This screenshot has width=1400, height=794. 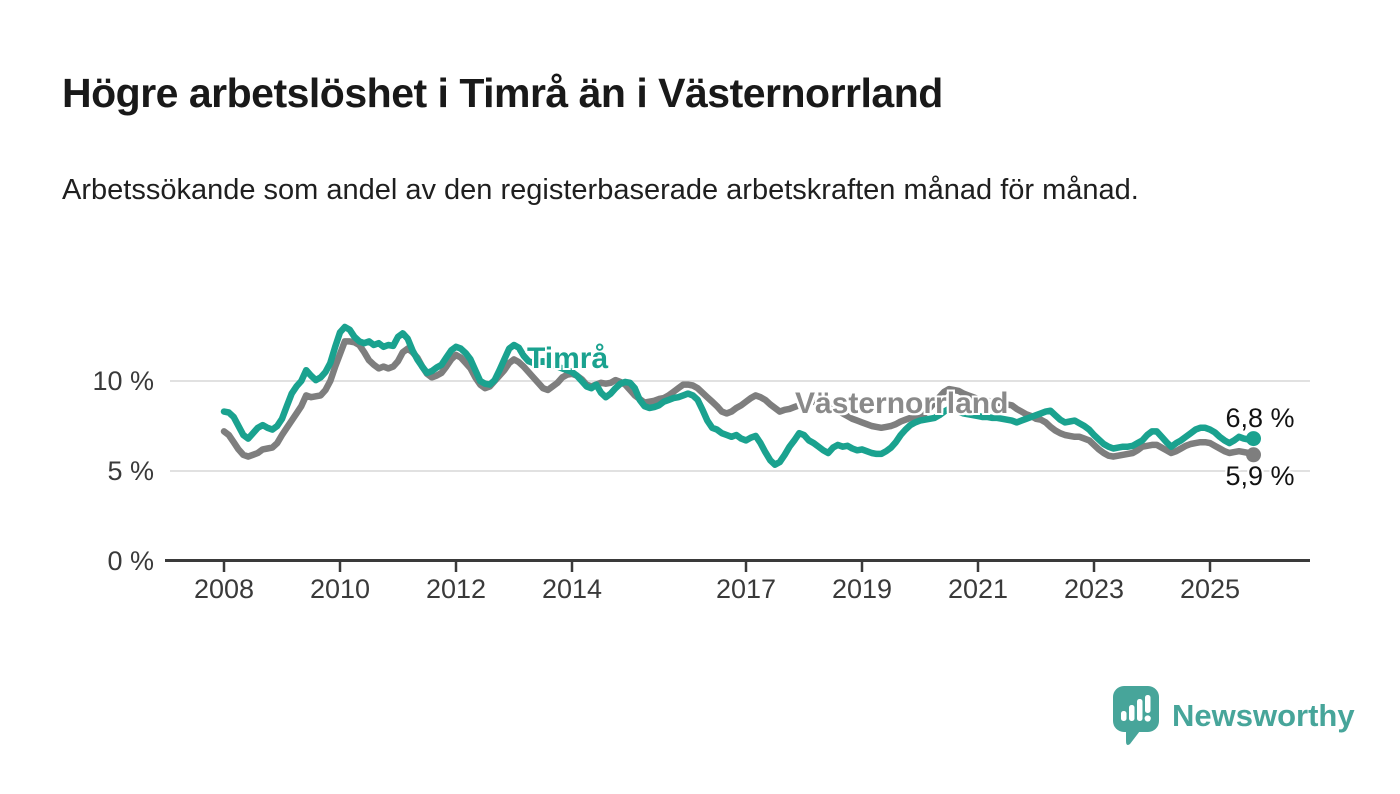 What do you see at coordinates (1094, 589) in the screenshot?
I see `x-tick-label: 2023` at bounding box center [1094, 589].